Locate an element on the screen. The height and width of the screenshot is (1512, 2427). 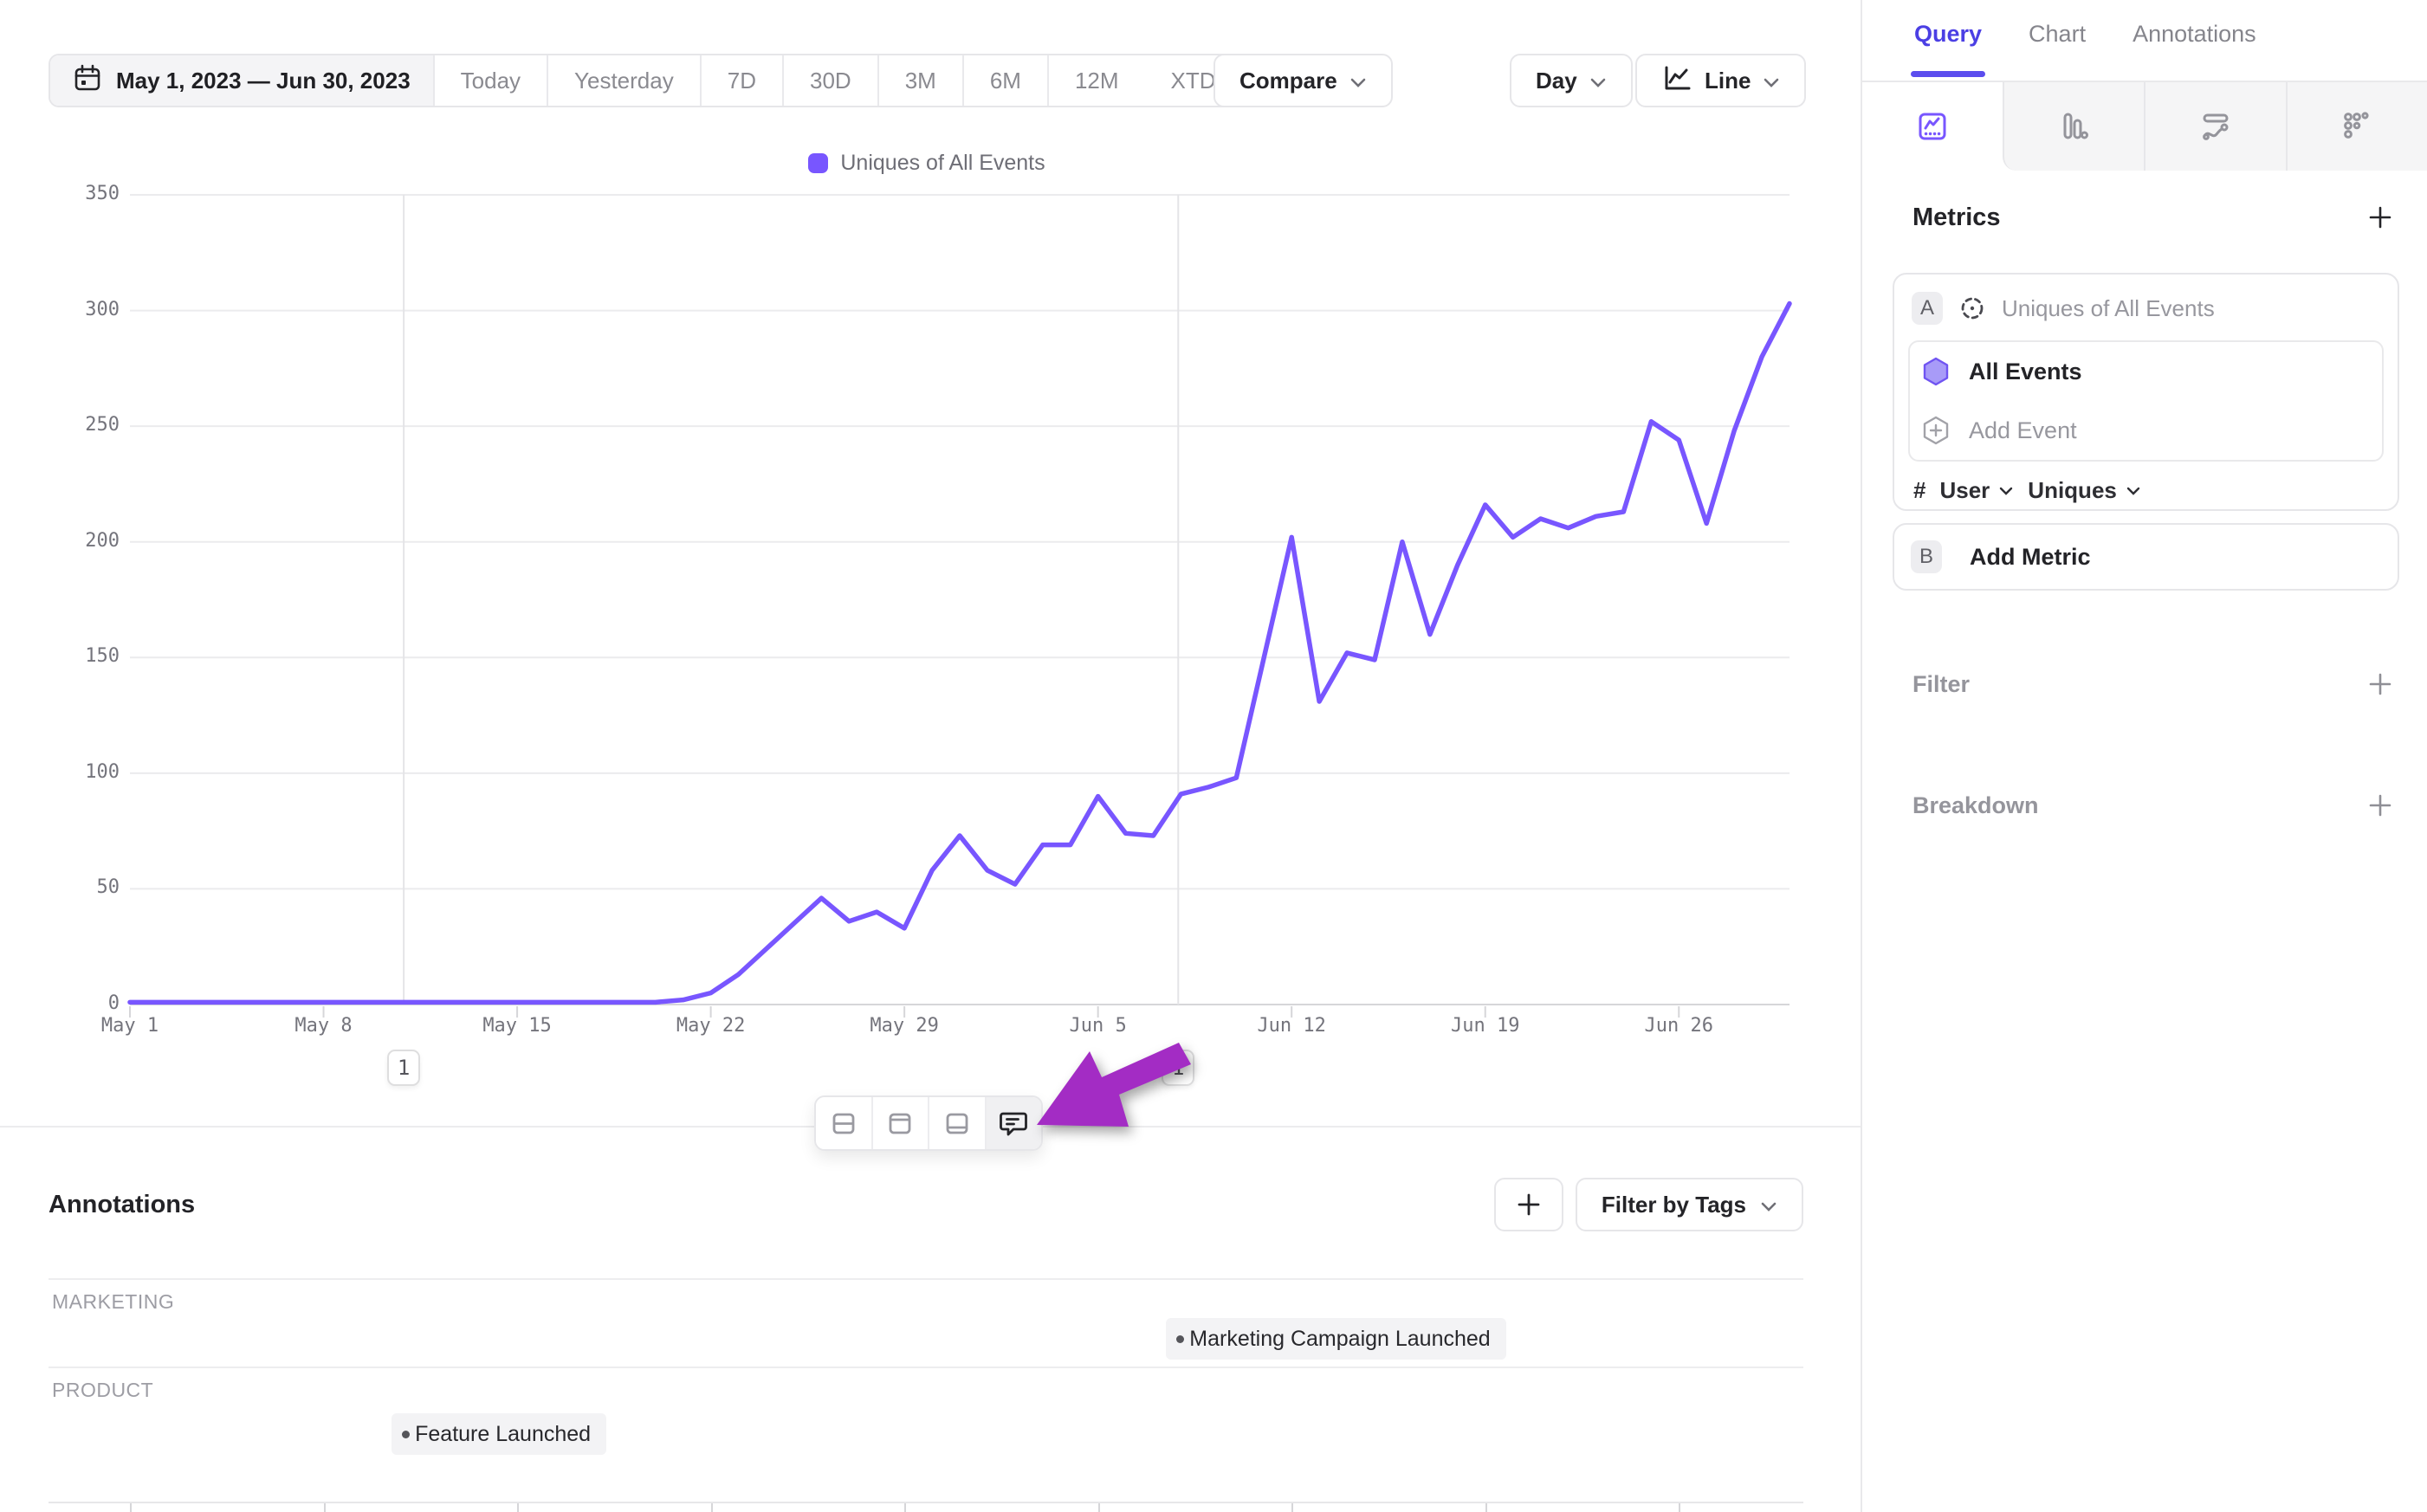
x-axis-label: Jun 19 is located at coordinates (1485, 1026).